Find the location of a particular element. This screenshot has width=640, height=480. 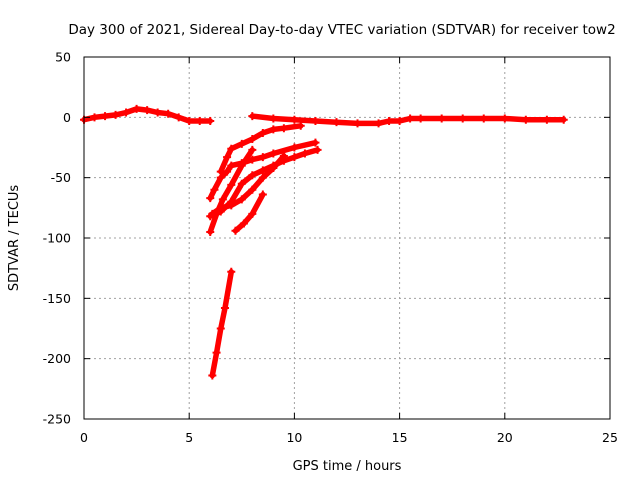

x-tick-label: 10 is located at coordinates (294, 437).